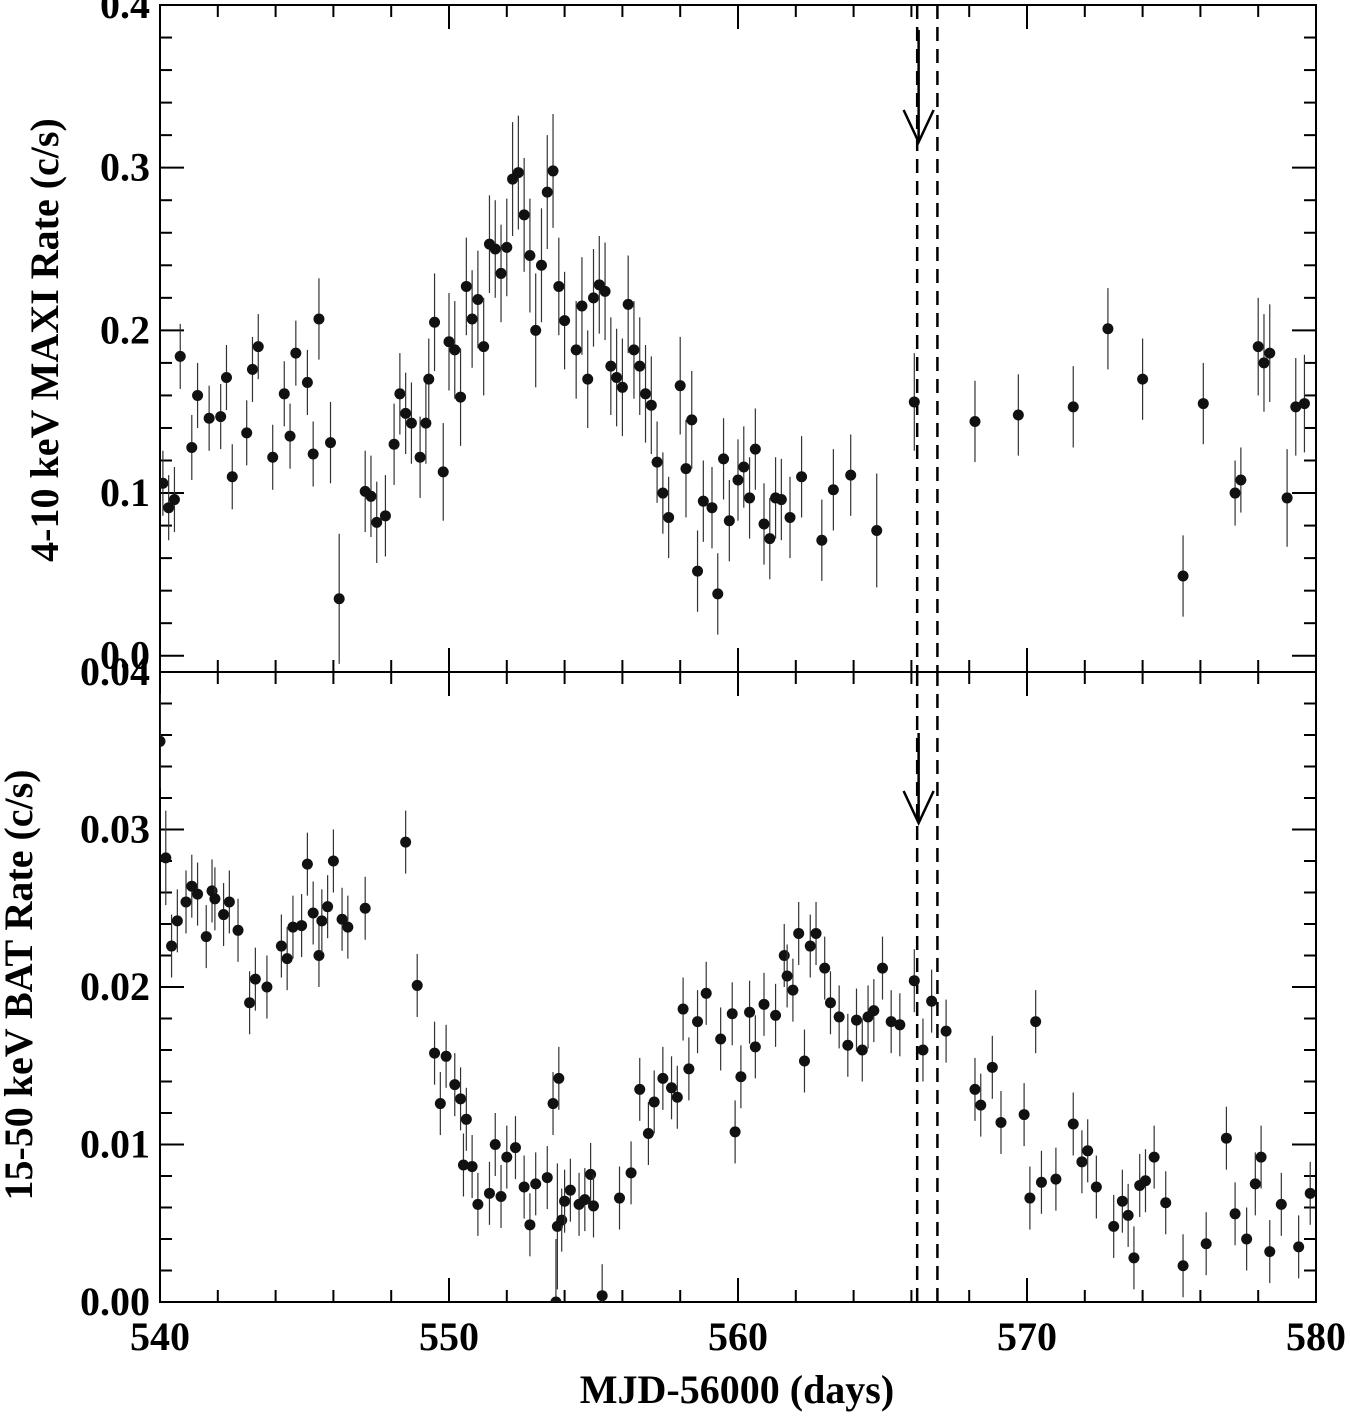  What do you see at coordinates (918, 808) in the screenshot?
I see `bat-arrow-head` at bounding box center [918, 808].